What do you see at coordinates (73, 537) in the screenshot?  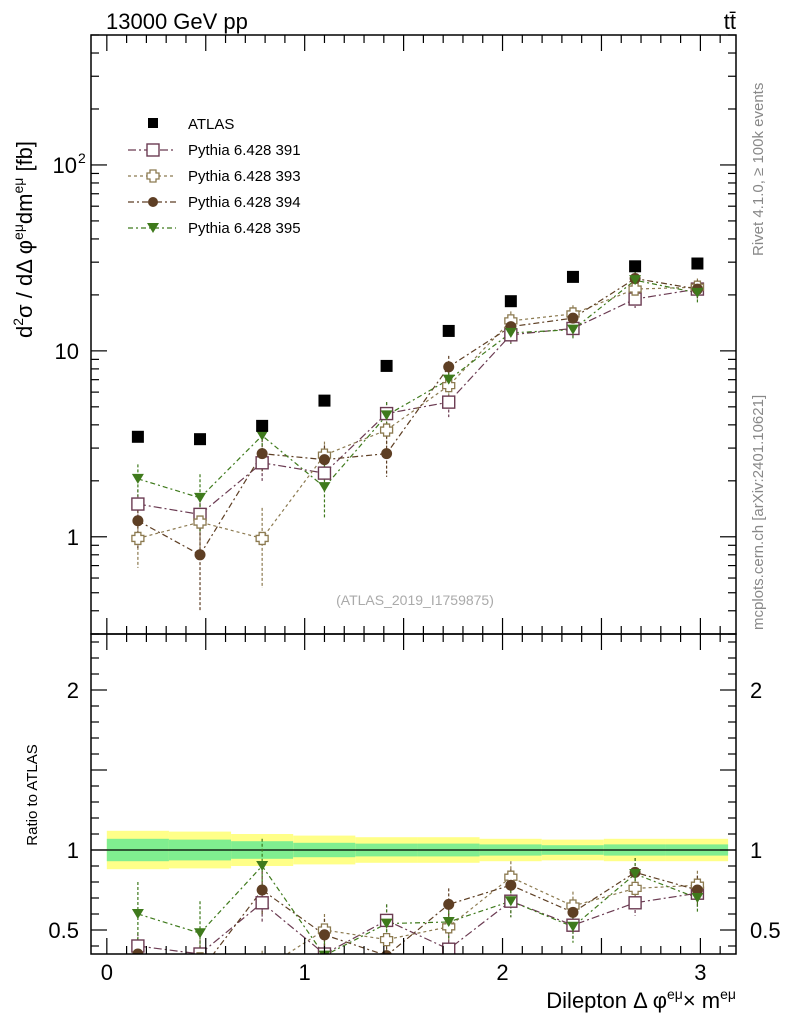 I see `y-tick-label-1: 1` at bounding box center [73, 537].